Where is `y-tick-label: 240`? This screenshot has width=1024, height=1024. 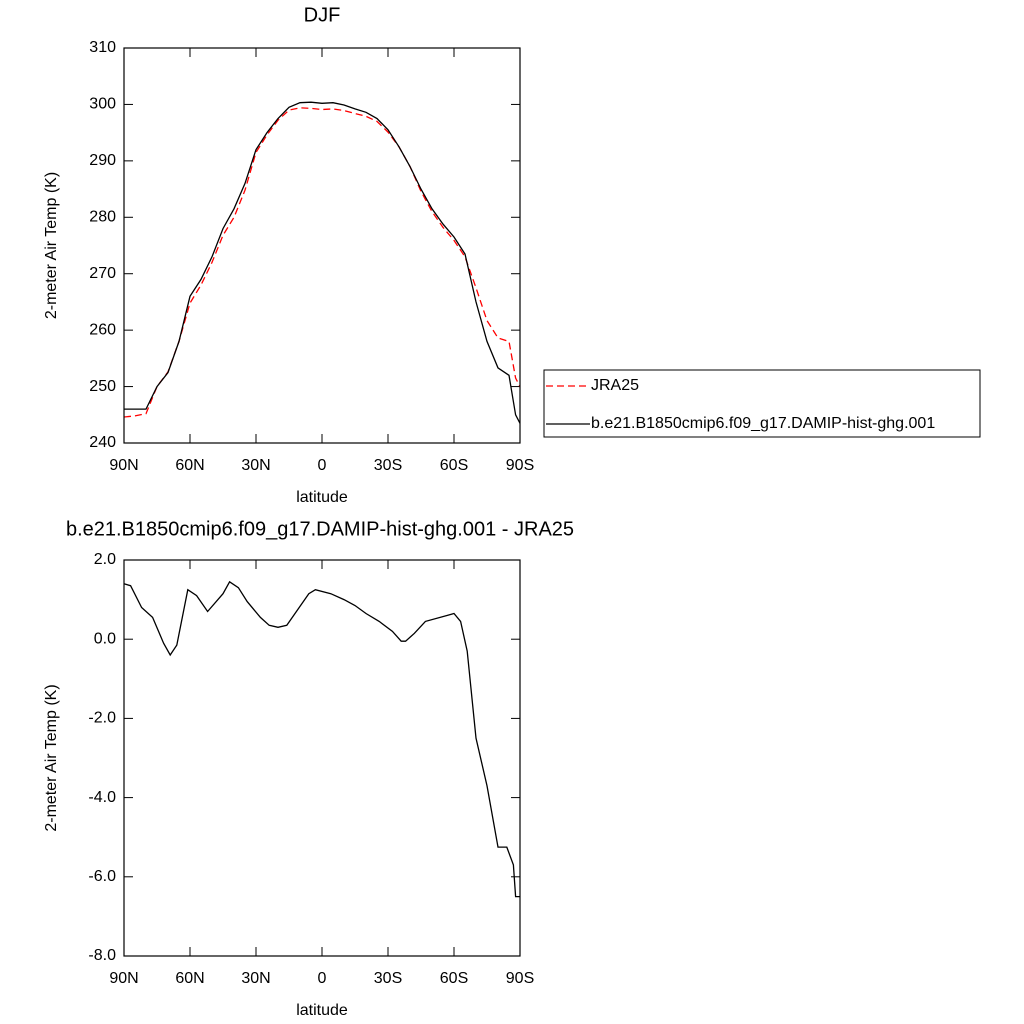
y-tick-label: 240 is located at coordinates (102, 442).